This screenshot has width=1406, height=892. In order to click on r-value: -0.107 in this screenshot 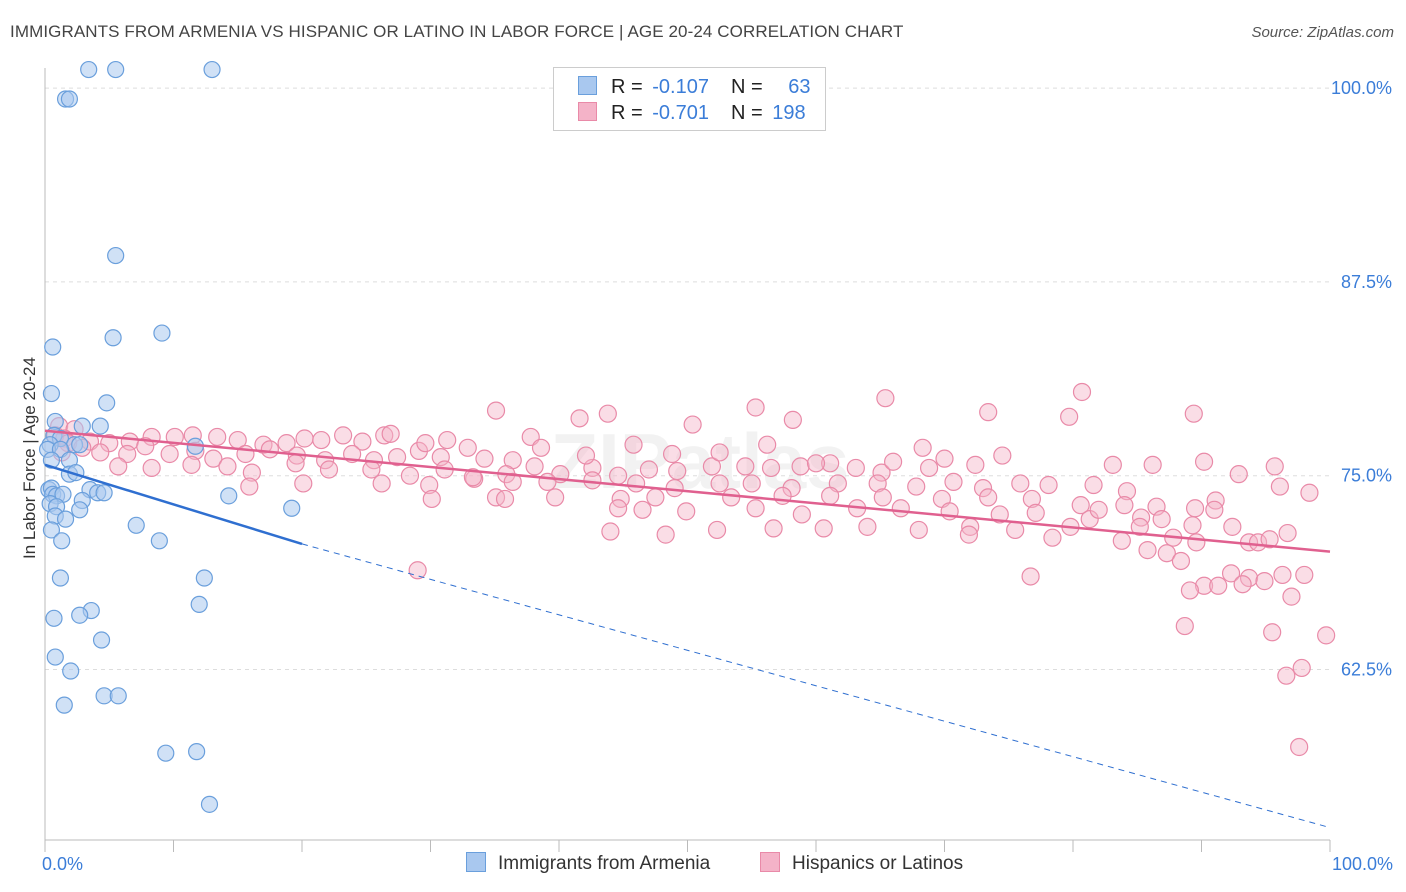, I will do `click(680, 87)`.